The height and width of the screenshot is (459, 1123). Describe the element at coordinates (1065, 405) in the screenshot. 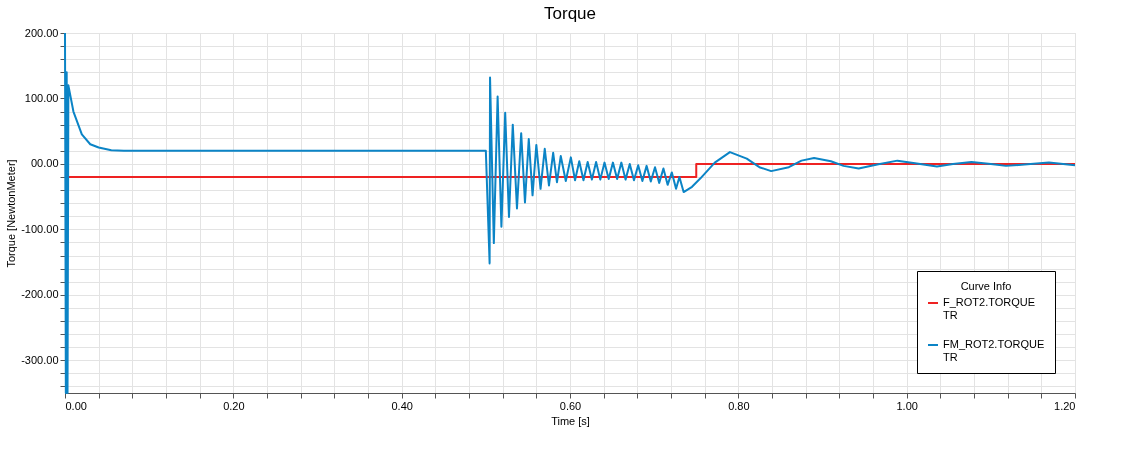

I see `x-tick-label: 1.20` at that location.